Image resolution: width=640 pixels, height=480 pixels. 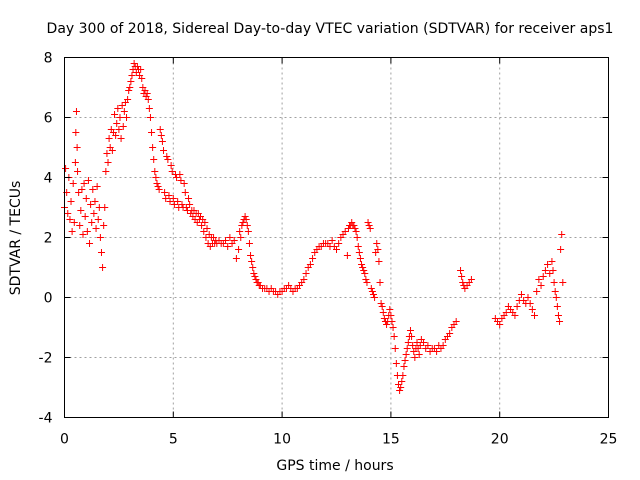 I want to click on y-tick-label: 4, so click(x=48, y=179).